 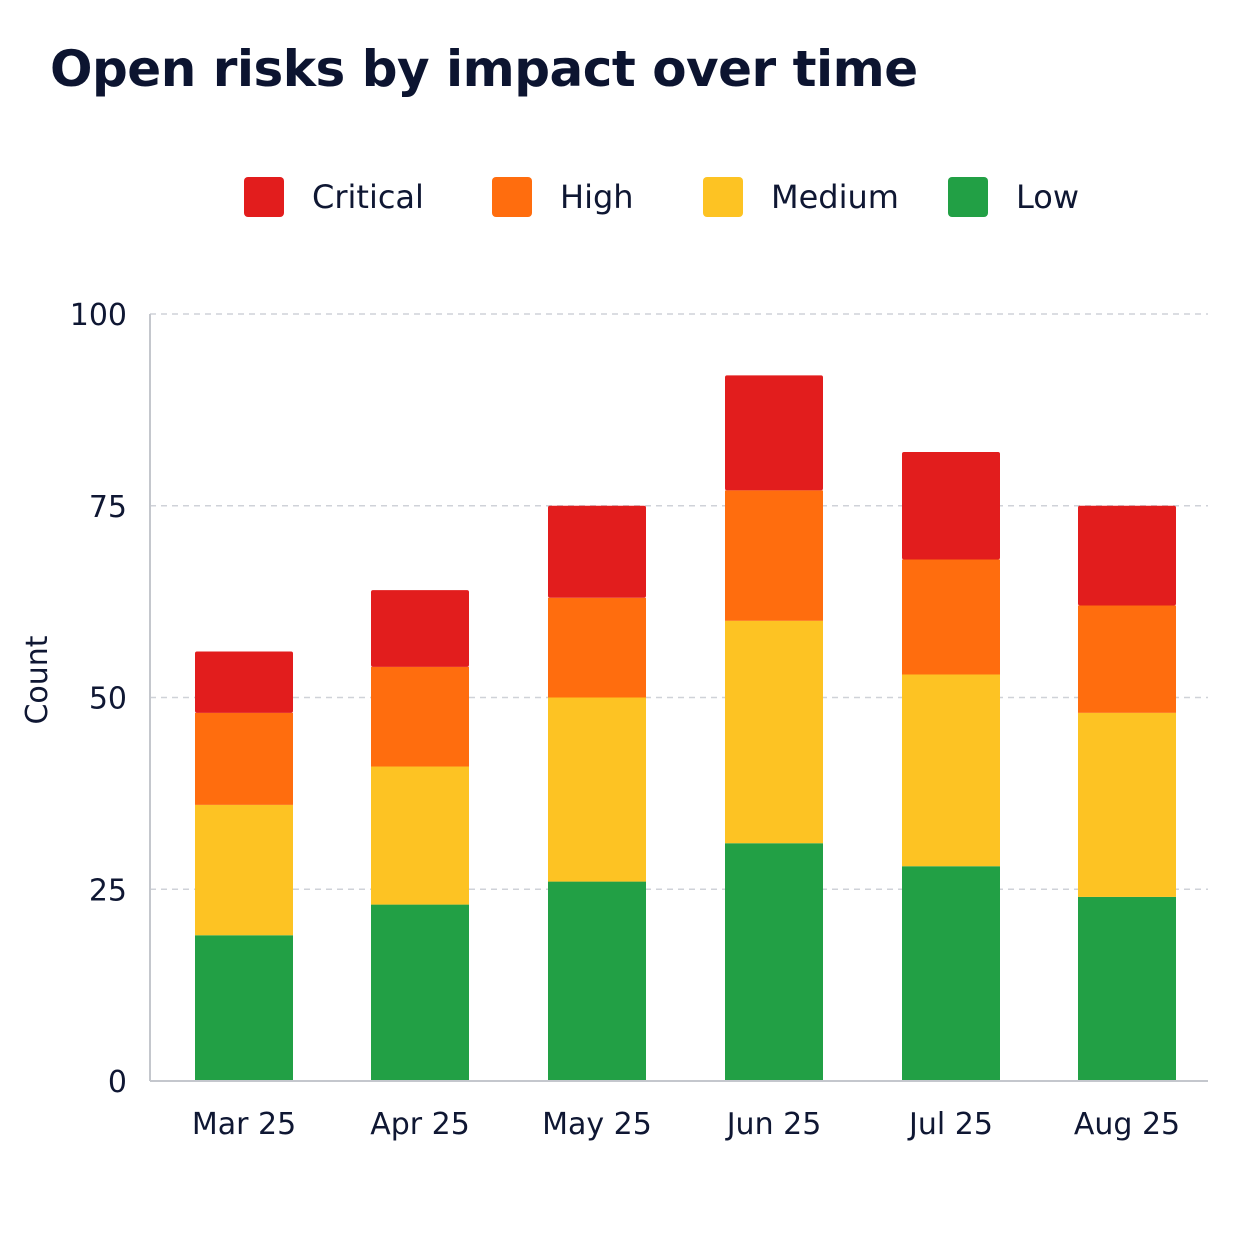 What do you see at coordinates (1013, 197) in the screenshot?
I see `legend-item-low: Low` at bounding box center [1013, 197].